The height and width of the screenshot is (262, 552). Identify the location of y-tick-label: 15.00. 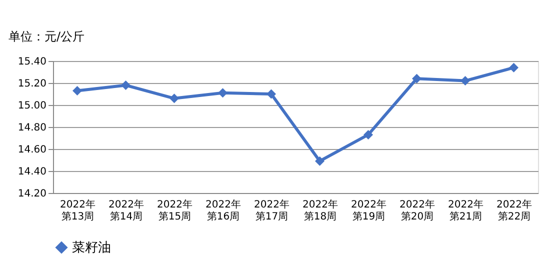
(32, 106).